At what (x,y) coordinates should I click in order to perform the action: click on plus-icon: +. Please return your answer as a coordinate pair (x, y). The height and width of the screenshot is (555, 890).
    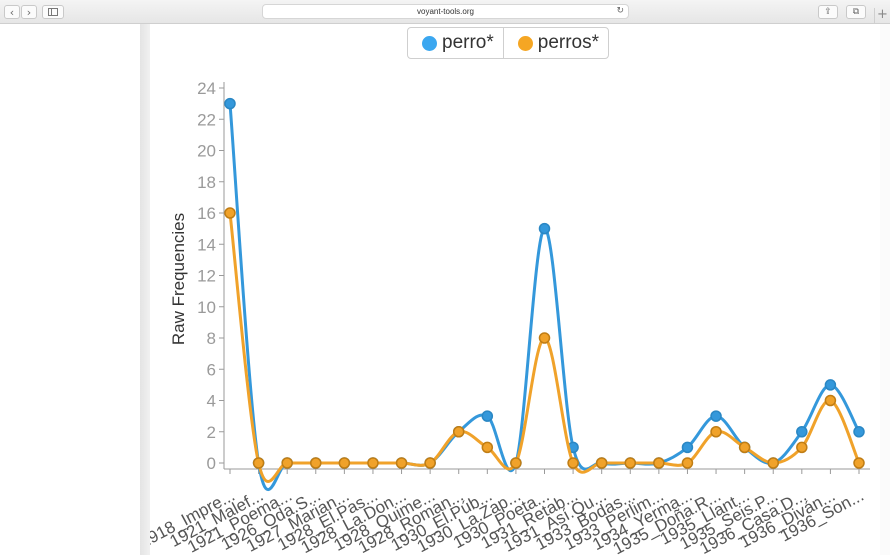
    Looking at the image, I should click on (882, 14).